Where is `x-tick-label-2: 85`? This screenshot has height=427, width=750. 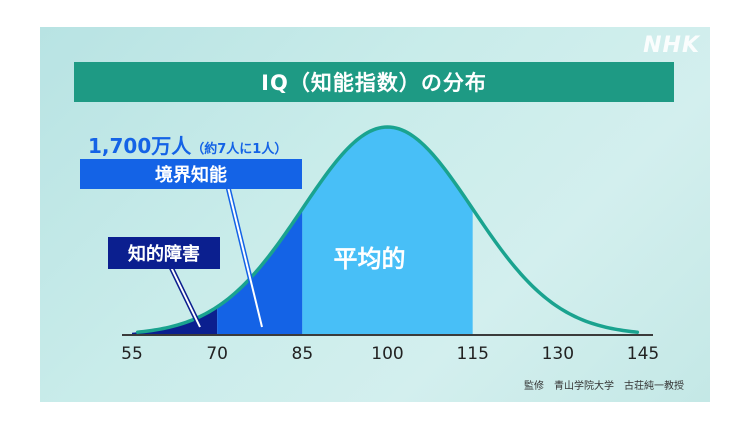 x-tick-label-2: 85 is located at coordinates (303, 354).